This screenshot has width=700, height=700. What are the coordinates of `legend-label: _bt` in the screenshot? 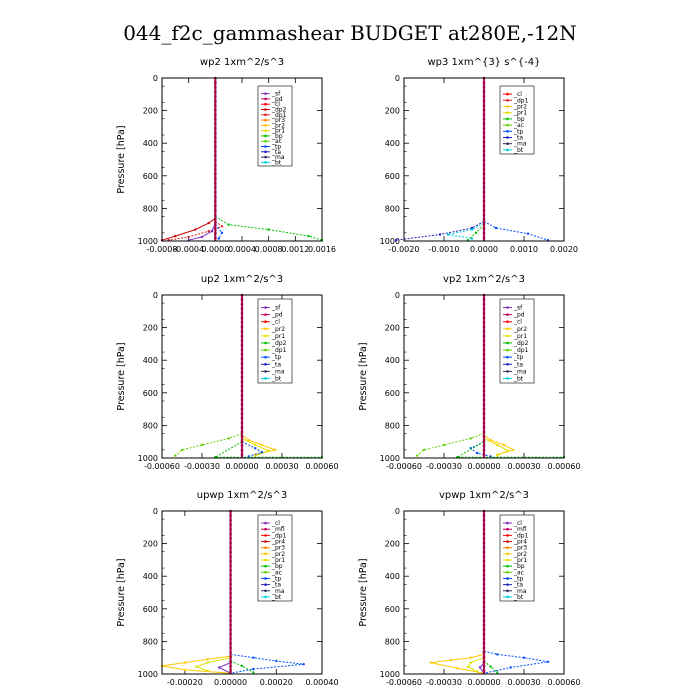 It's located at (518, 597).